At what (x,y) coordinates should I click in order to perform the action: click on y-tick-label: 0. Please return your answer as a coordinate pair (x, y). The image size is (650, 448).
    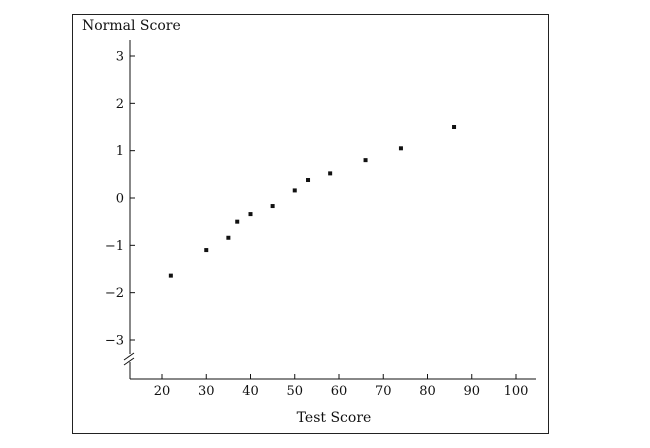
    Looking at the image, I should click on (120, 199).